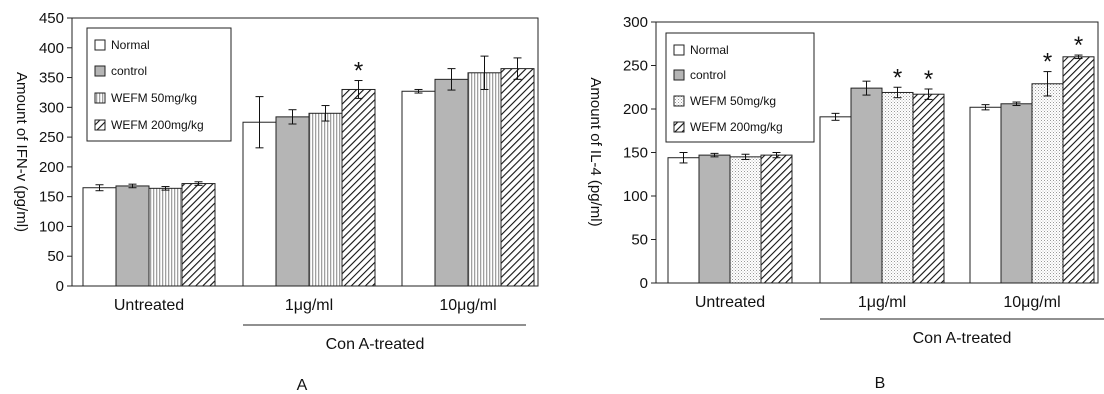  What do you see at coordinates (302, 385) in the screenshot?
I see `panel-label: A` at bounding box center [302, 385].